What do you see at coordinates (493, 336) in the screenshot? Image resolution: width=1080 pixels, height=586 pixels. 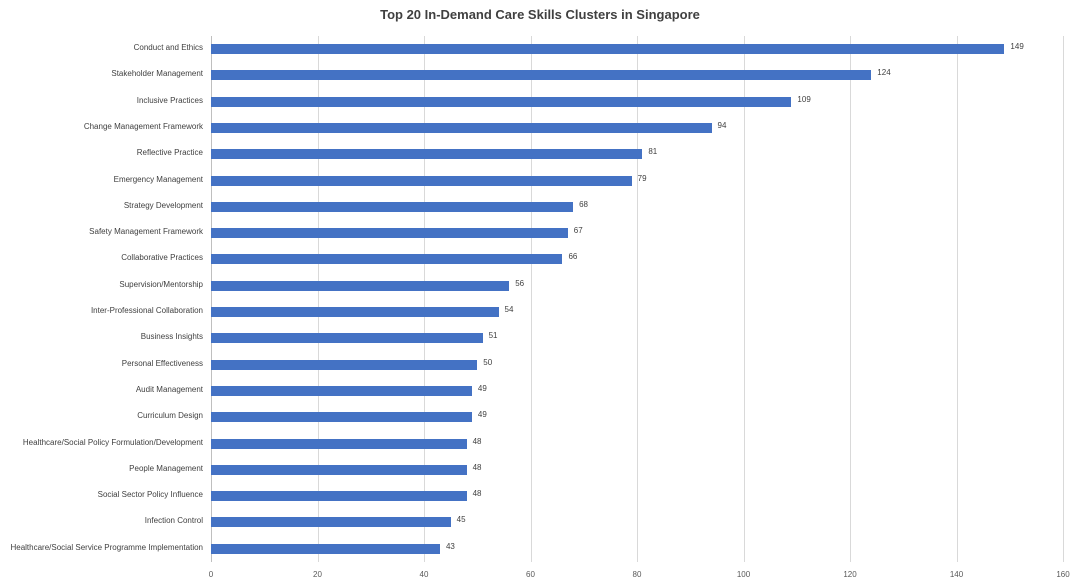 I see `data-label: 51` at bounding box center [493, 336].